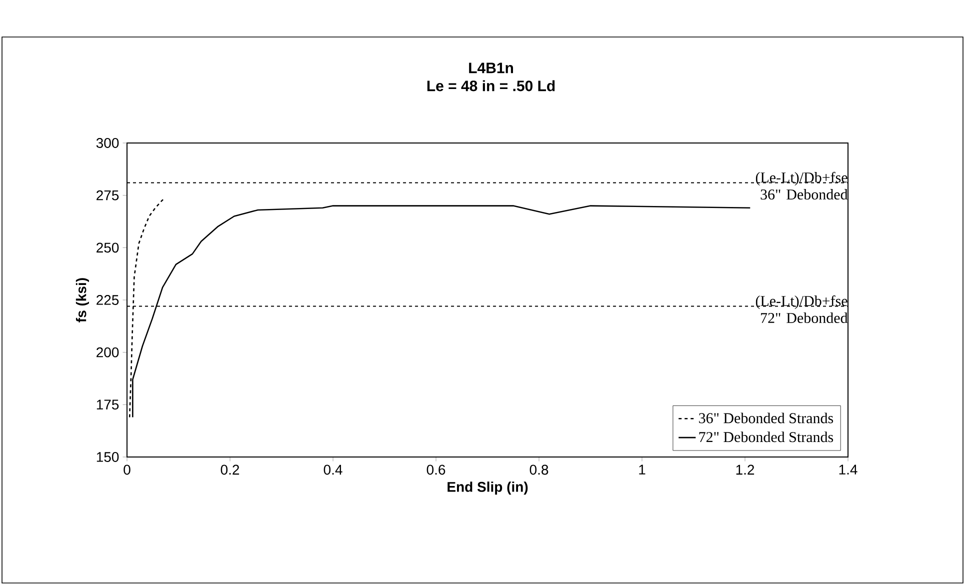 This screenshot has width=965, height=585. I want to click on y-tick-label: 275, so click(107, 195).